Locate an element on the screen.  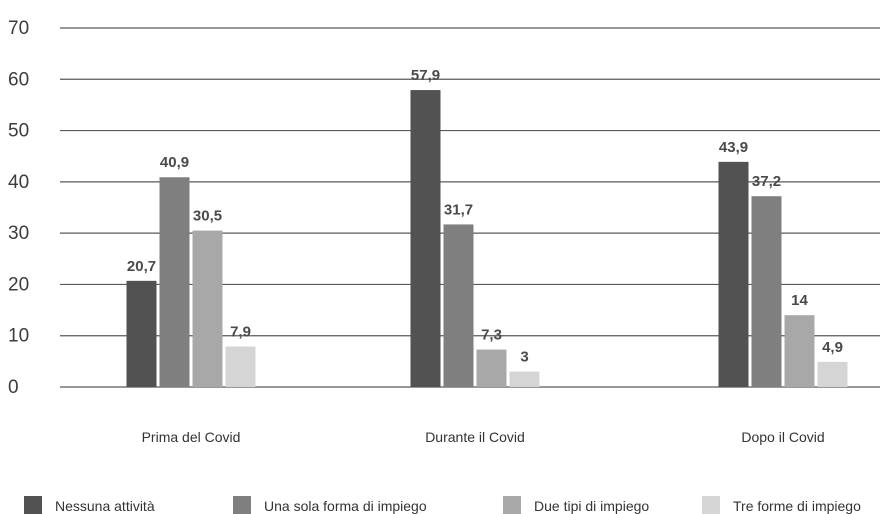
legend-label: Una sola forma di impiego is located at coordinates (345, 506).